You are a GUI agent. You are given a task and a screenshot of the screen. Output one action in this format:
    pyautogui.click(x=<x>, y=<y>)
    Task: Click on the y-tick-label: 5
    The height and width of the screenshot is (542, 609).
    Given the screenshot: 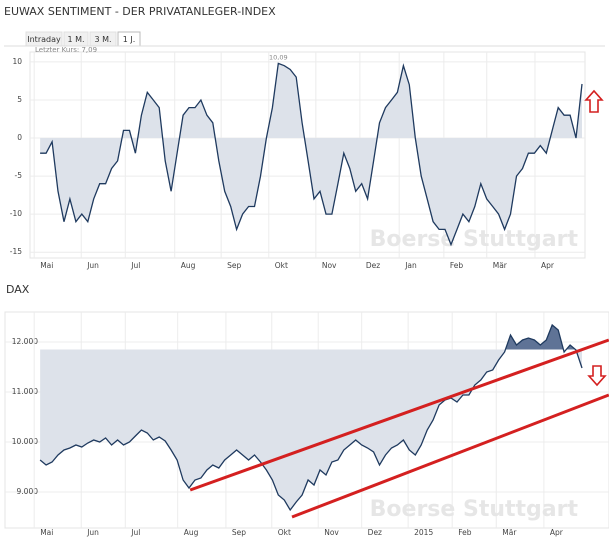 What is the action you would take?
    pyautogui.click(x=19, y=99)
    